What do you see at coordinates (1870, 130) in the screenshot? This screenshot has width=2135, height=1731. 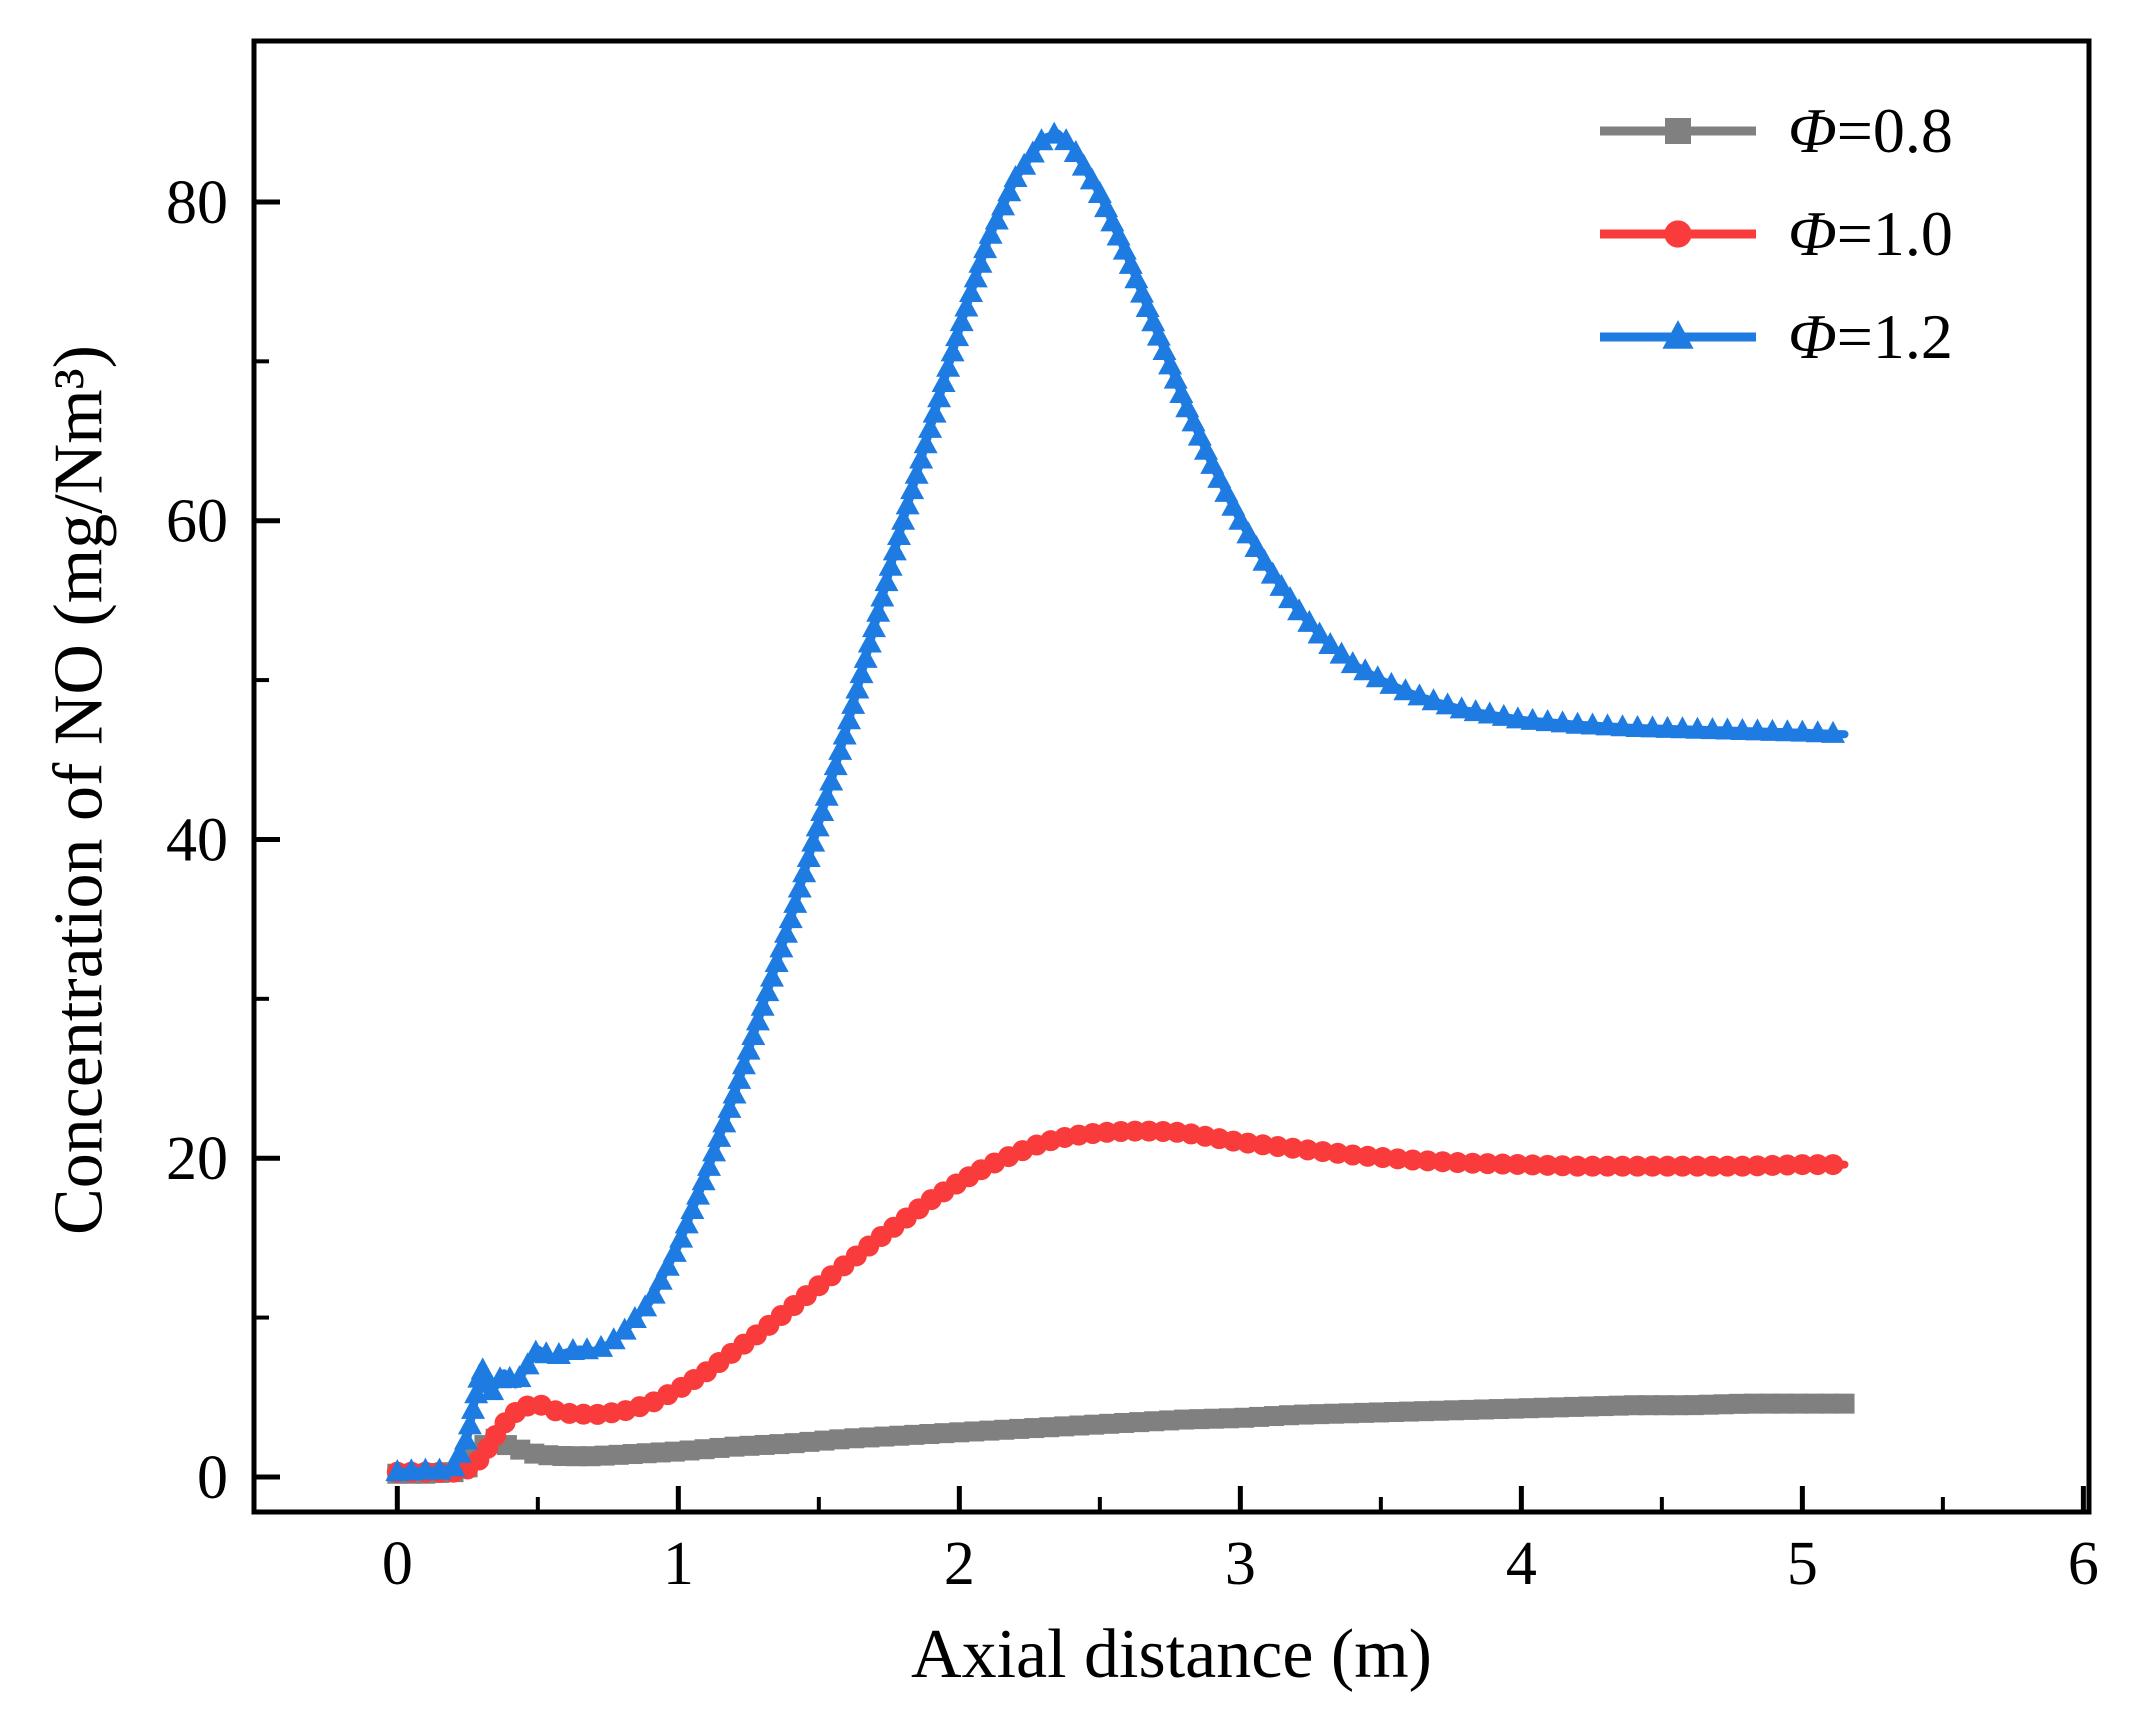 I see `legend-label: Φ=0.8` at bounding box center [1870, 130].